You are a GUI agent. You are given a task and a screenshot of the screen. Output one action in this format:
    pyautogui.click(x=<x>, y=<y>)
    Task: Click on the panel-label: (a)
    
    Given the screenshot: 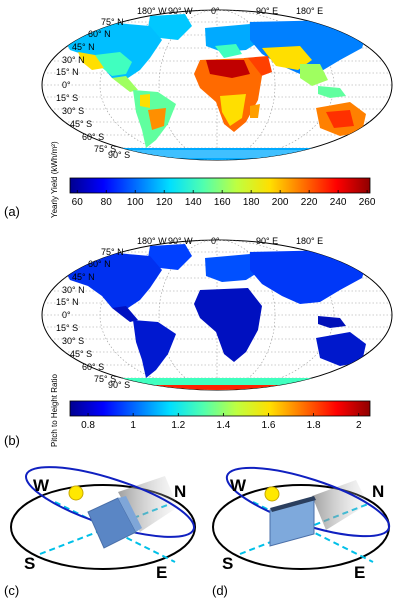 What is the action you would take?
    pyautogui.click(x=12, y=211)
    